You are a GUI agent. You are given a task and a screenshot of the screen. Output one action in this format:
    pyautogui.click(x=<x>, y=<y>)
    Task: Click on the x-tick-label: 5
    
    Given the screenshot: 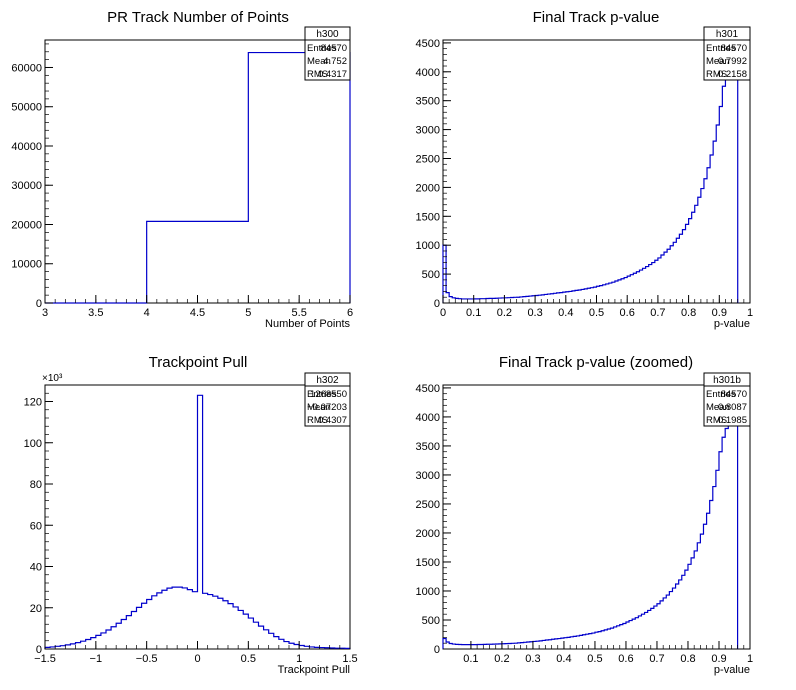 What is the action you would take?
    pyautogui.click(x=248, y=313)
    